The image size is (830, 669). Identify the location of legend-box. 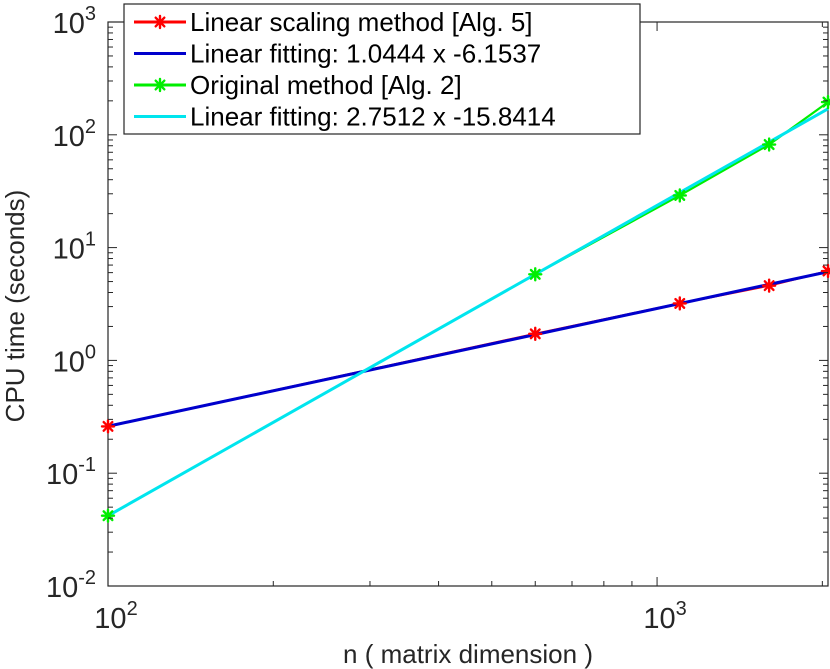
(382, 69).